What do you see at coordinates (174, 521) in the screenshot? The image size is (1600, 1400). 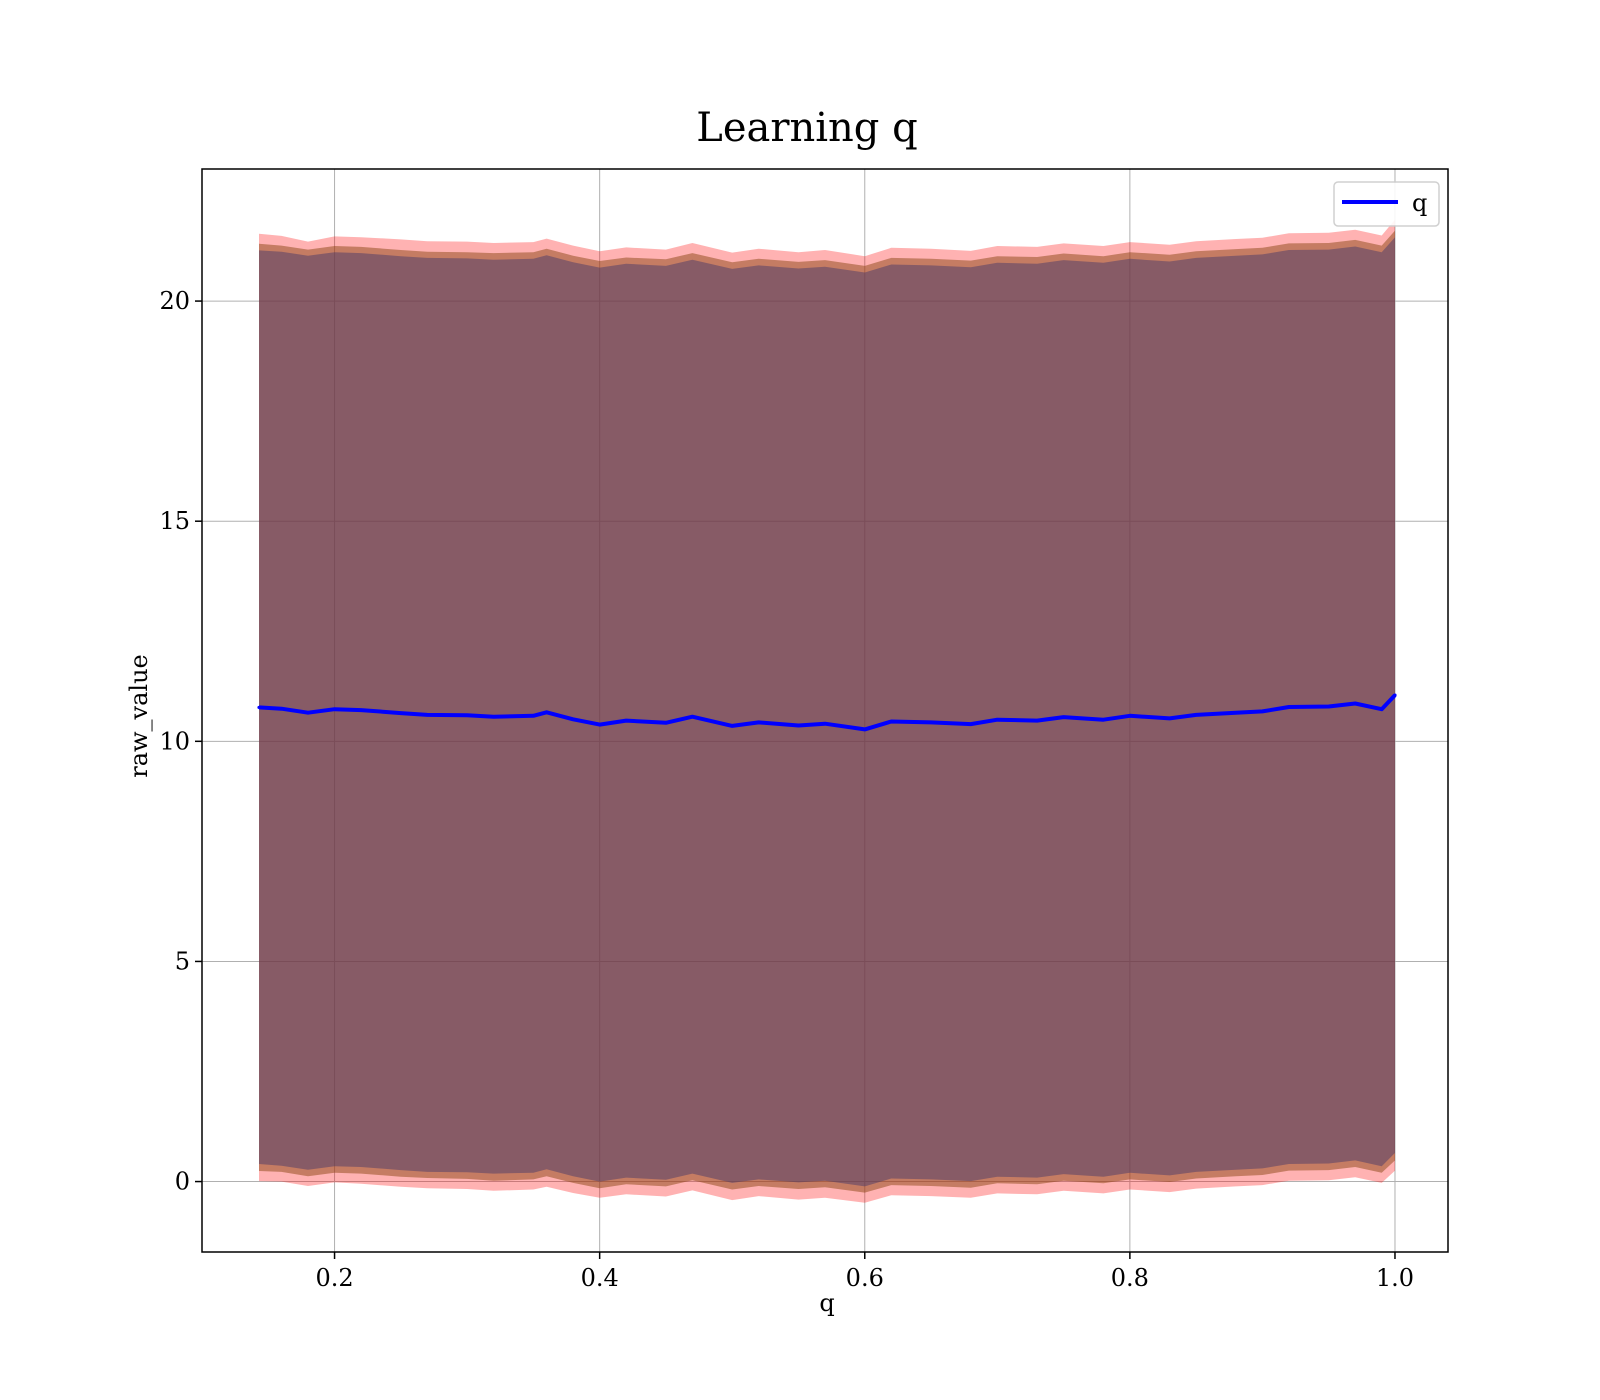 I see `y-tick-label: 15` at bounding box center [174, 521].